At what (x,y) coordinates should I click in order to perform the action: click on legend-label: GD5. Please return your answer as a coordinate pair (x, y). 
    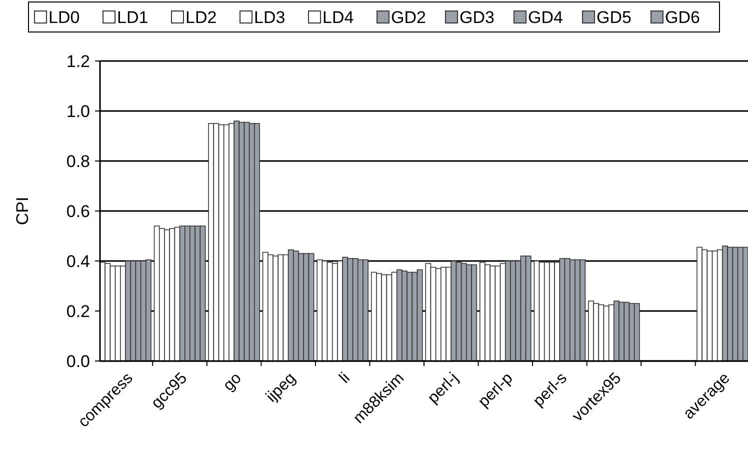
    Looking at the image, I should click on (614, 17).